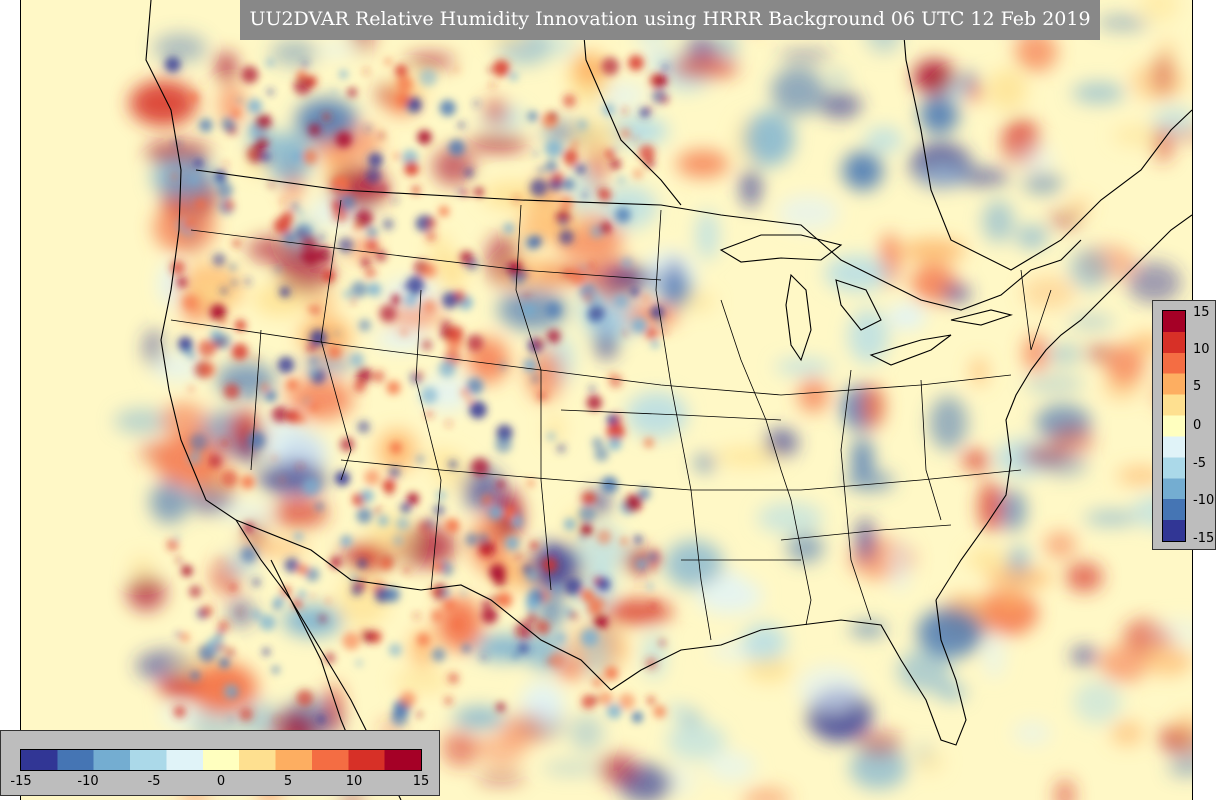 Image resolution: width=1216 pixels, height=800 pixels. Describe the element at coordinates (1063, 407) in the screenshot. I see `coastline-east` at that location.